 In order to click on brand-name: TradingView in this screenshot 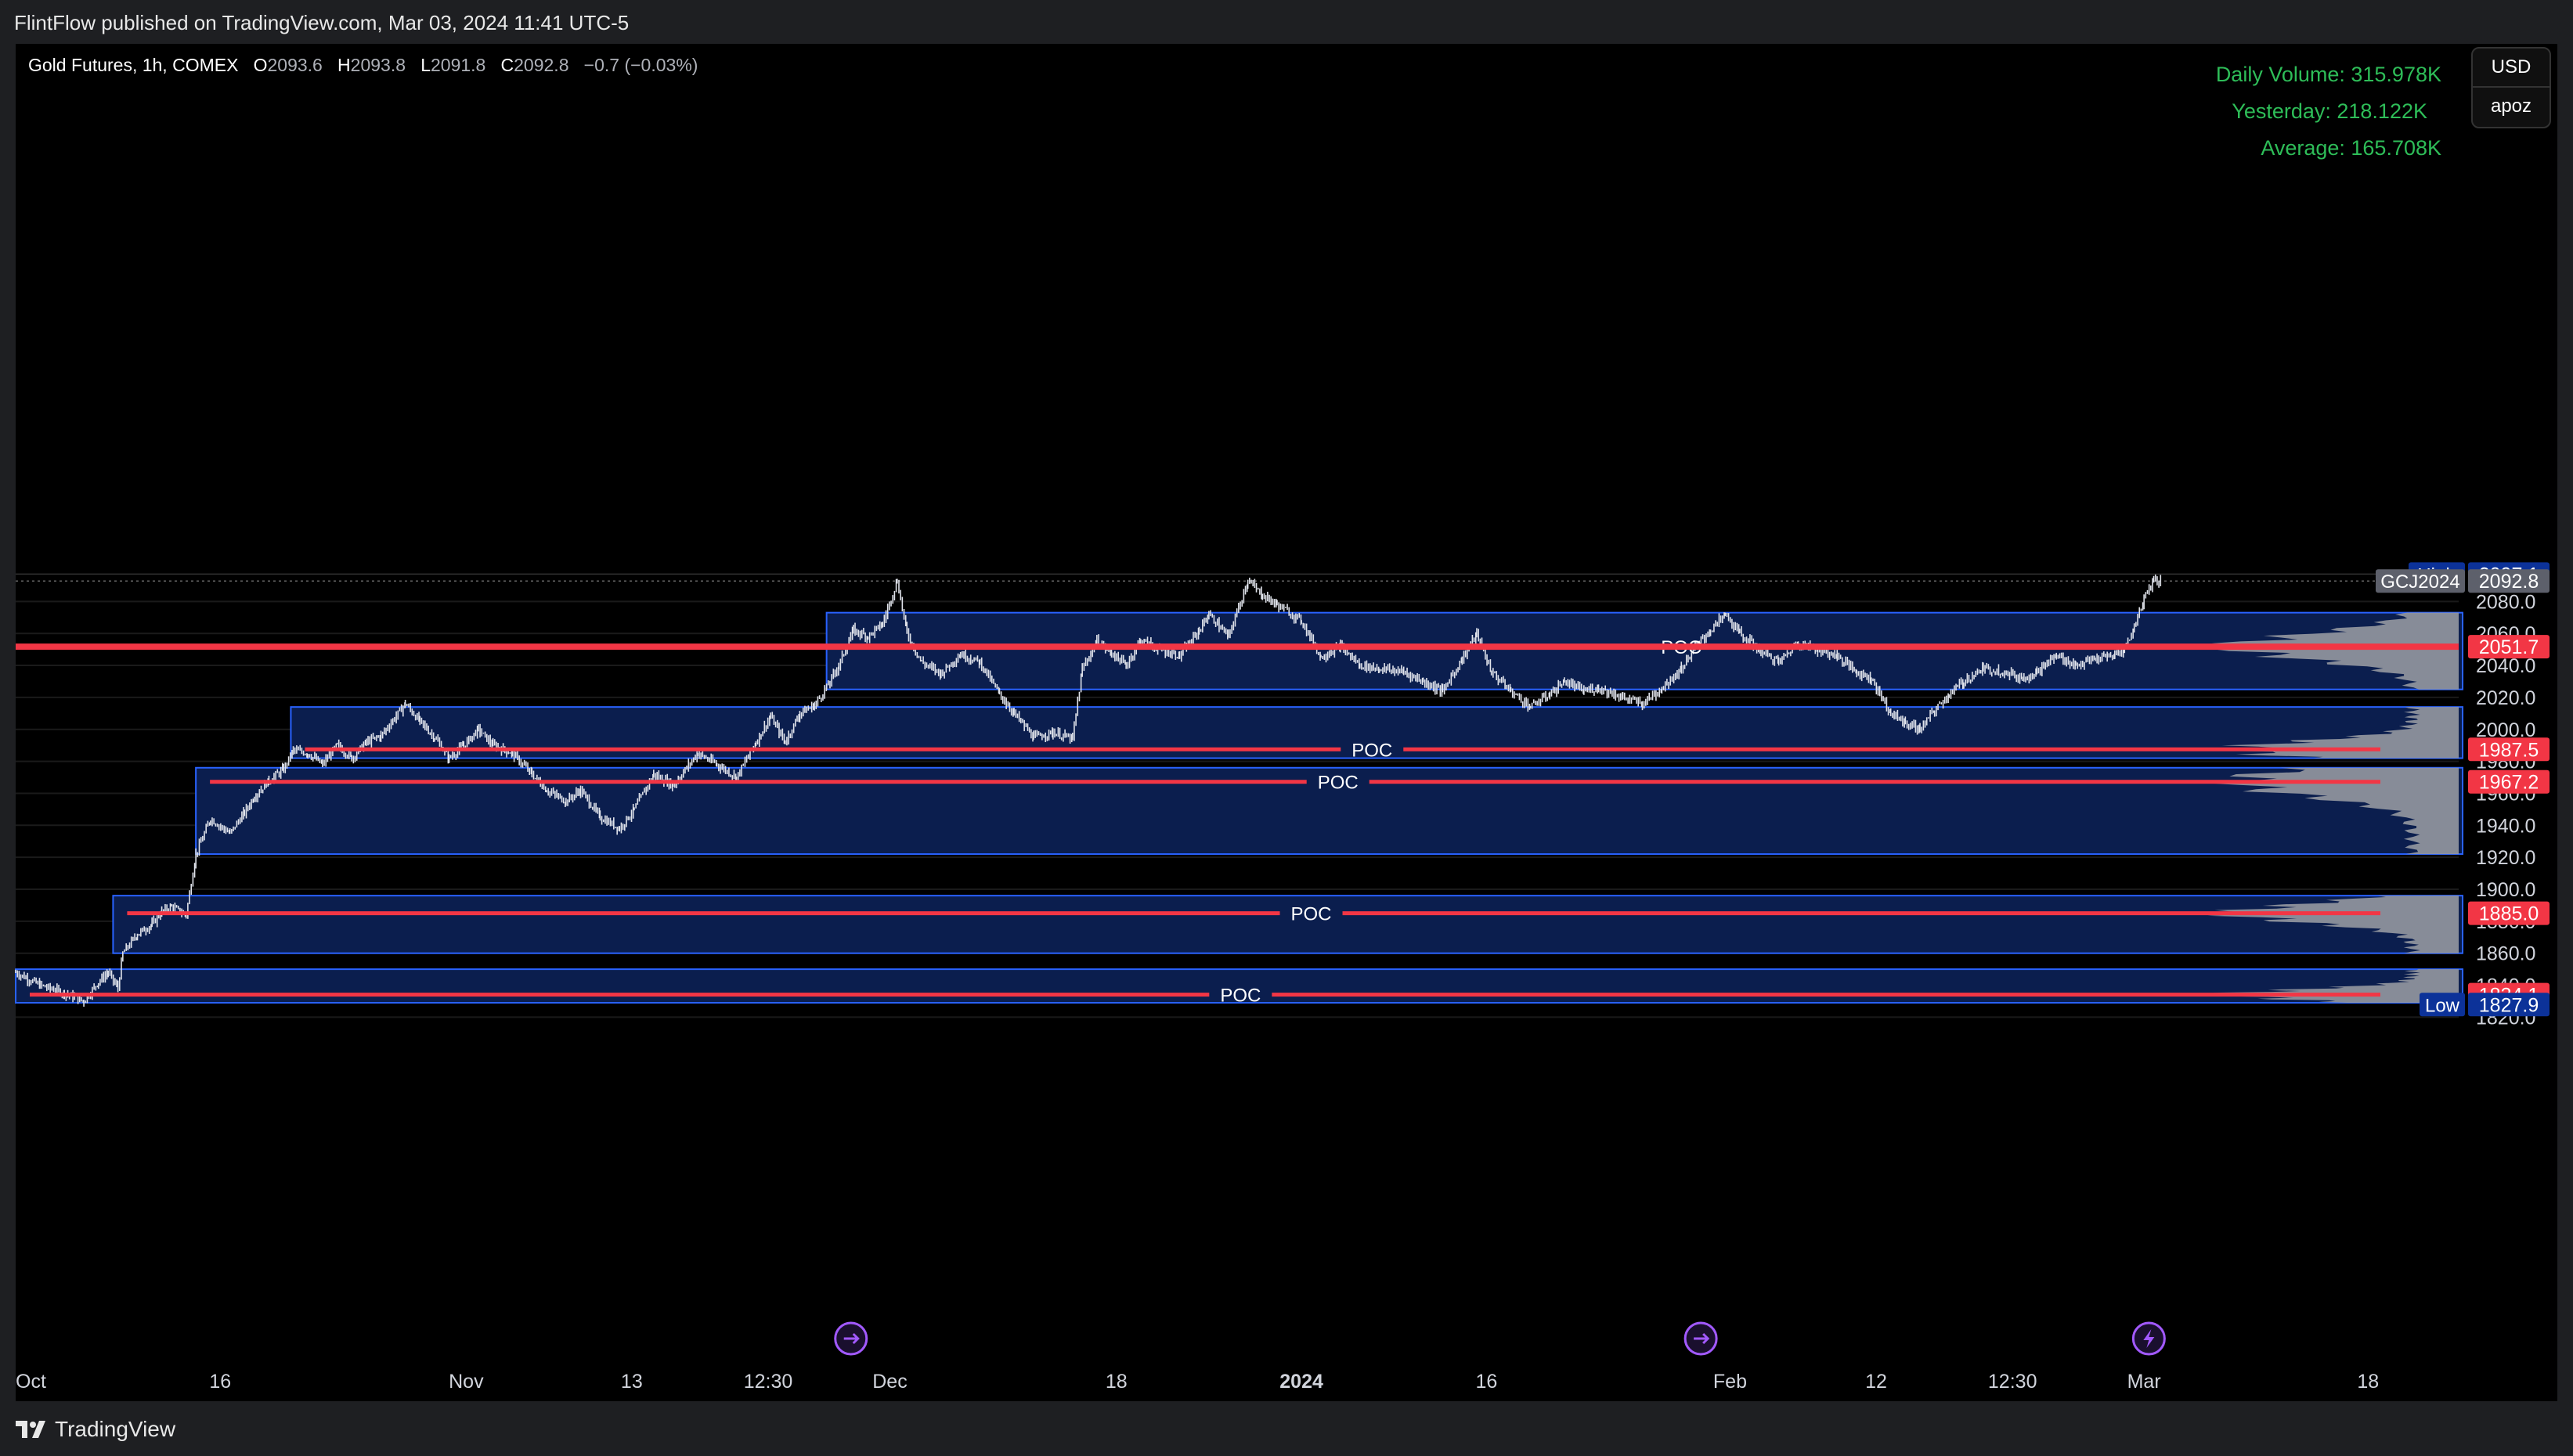, I will do `click(115, 1429)`.